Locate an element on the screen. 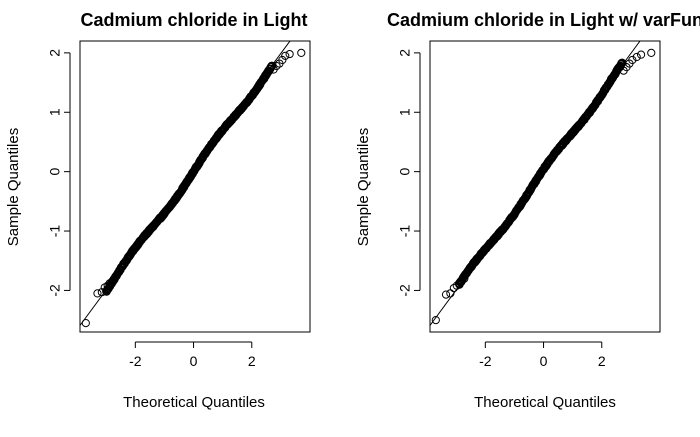  panel-right-title: Cadmium chloride in Light w/ varFun is located at coordinates (543, 20).